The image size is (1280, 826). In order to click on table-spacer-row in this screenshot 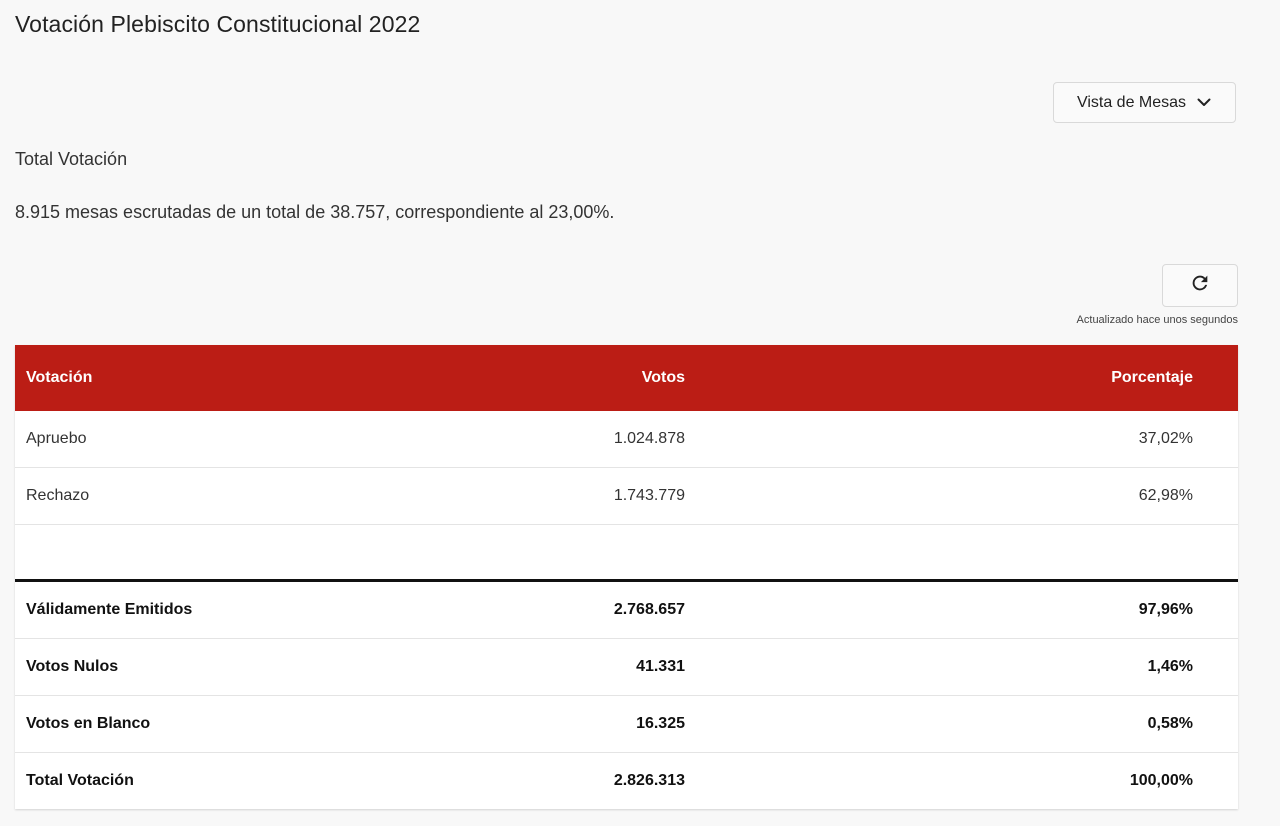, I will do `click(626, 553)`.